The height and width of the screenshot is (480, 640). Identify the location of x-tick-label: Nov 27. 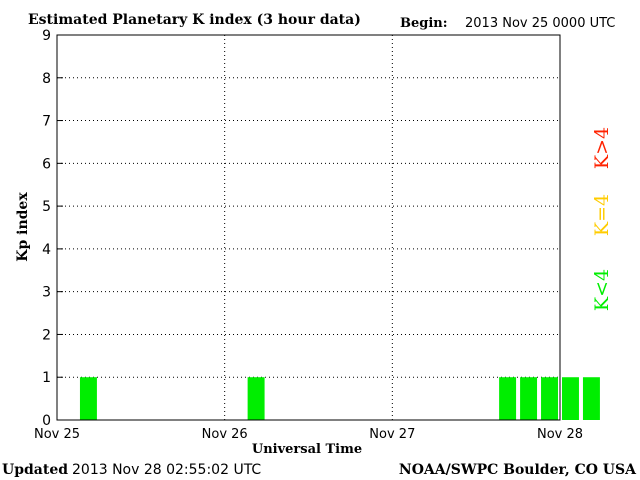
(392, 434).